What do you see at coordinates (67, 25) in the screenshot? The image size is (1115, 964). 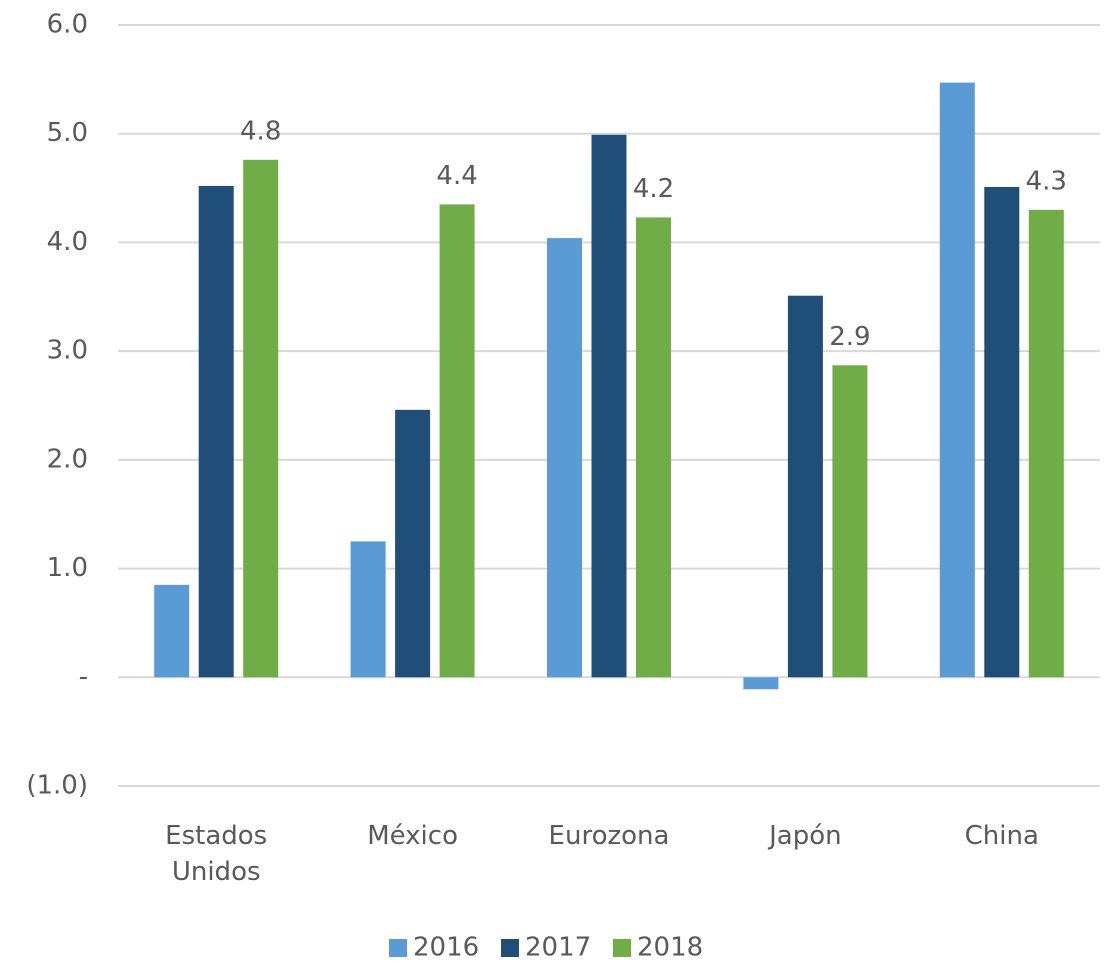 I see `y-tick-label: 6.0` at bounding box center [67, 25].